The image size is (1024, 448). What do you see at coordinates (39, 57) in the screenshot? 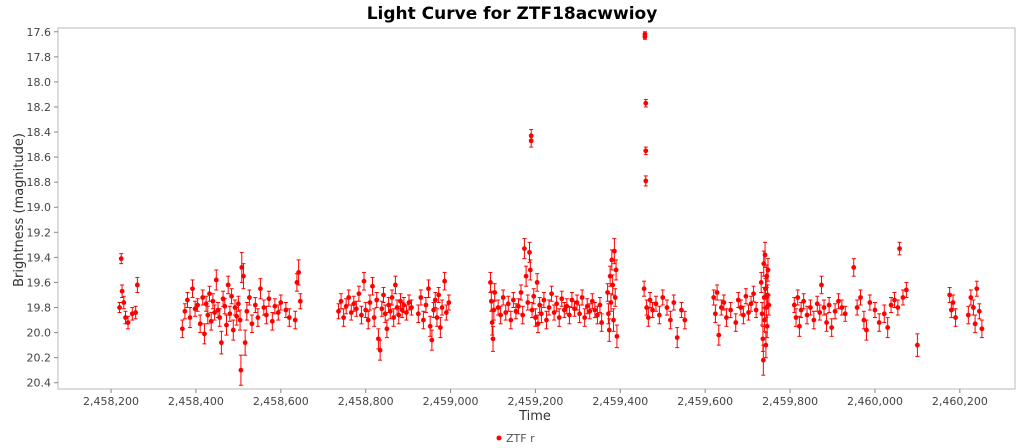
I see `y-tick-label: 17.8` at bounding box center [39, 57].